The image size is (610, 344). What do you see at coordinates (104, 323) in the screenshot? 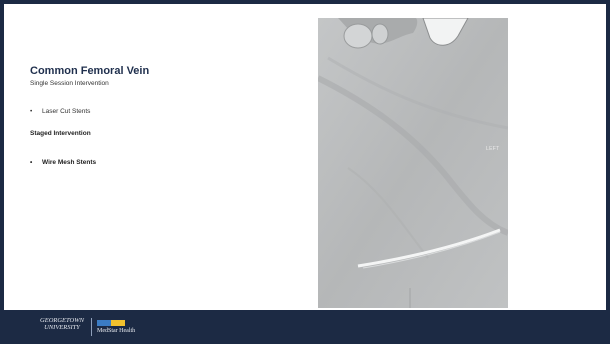
I see `medstar-logo-blue-bar` at bounding box center [104, 323].